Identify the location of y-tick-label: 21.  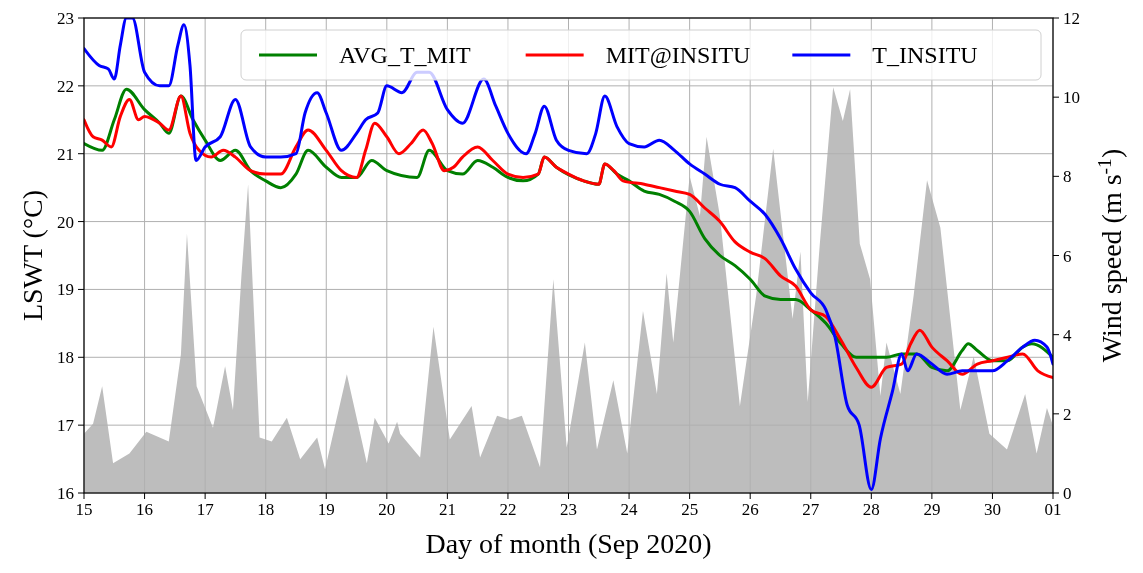
(65, 154).